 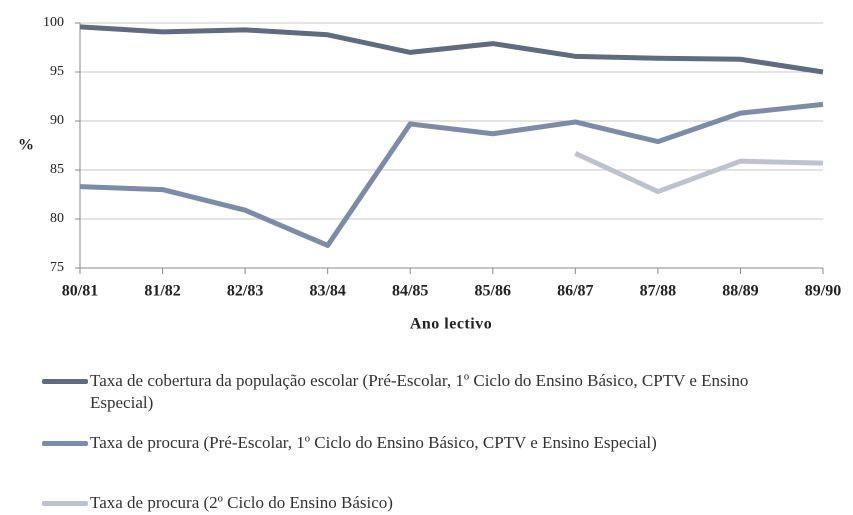 I want to click on x-tick-label: 89/90, so click(x=823, y=291).